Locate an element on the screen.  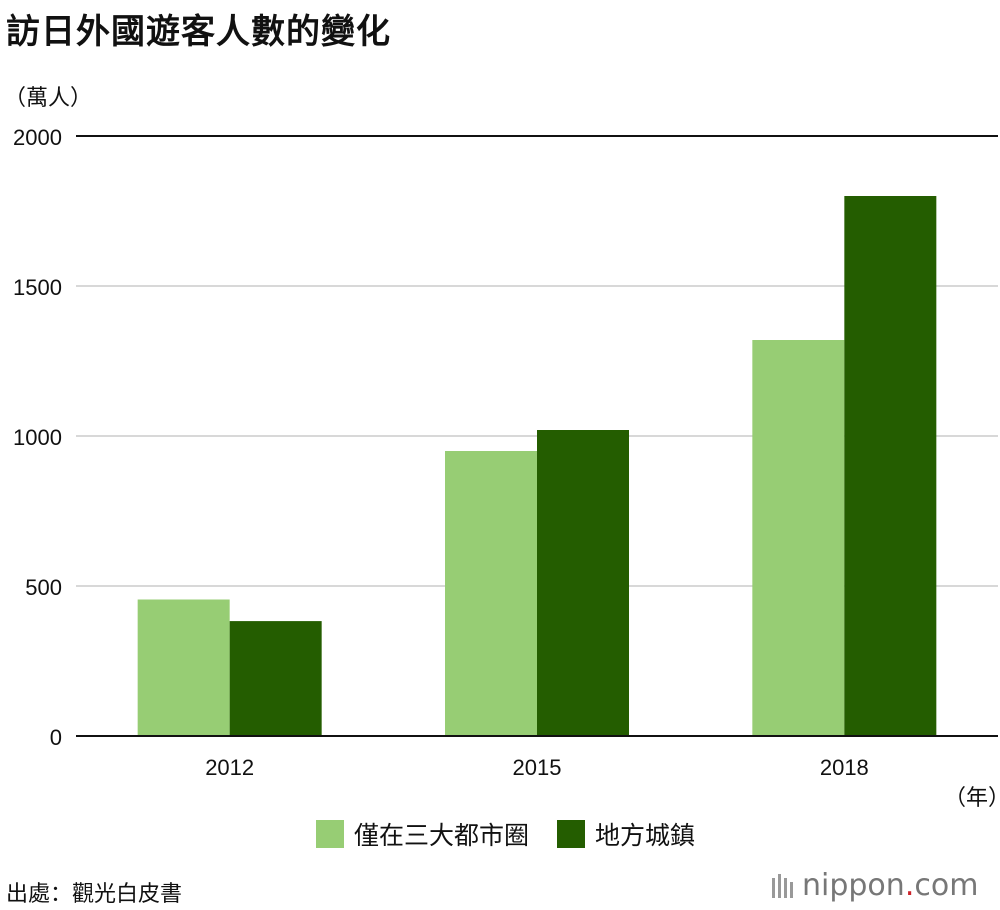
y-axis-unit: （萬人） is located at coordinates (48, 98).